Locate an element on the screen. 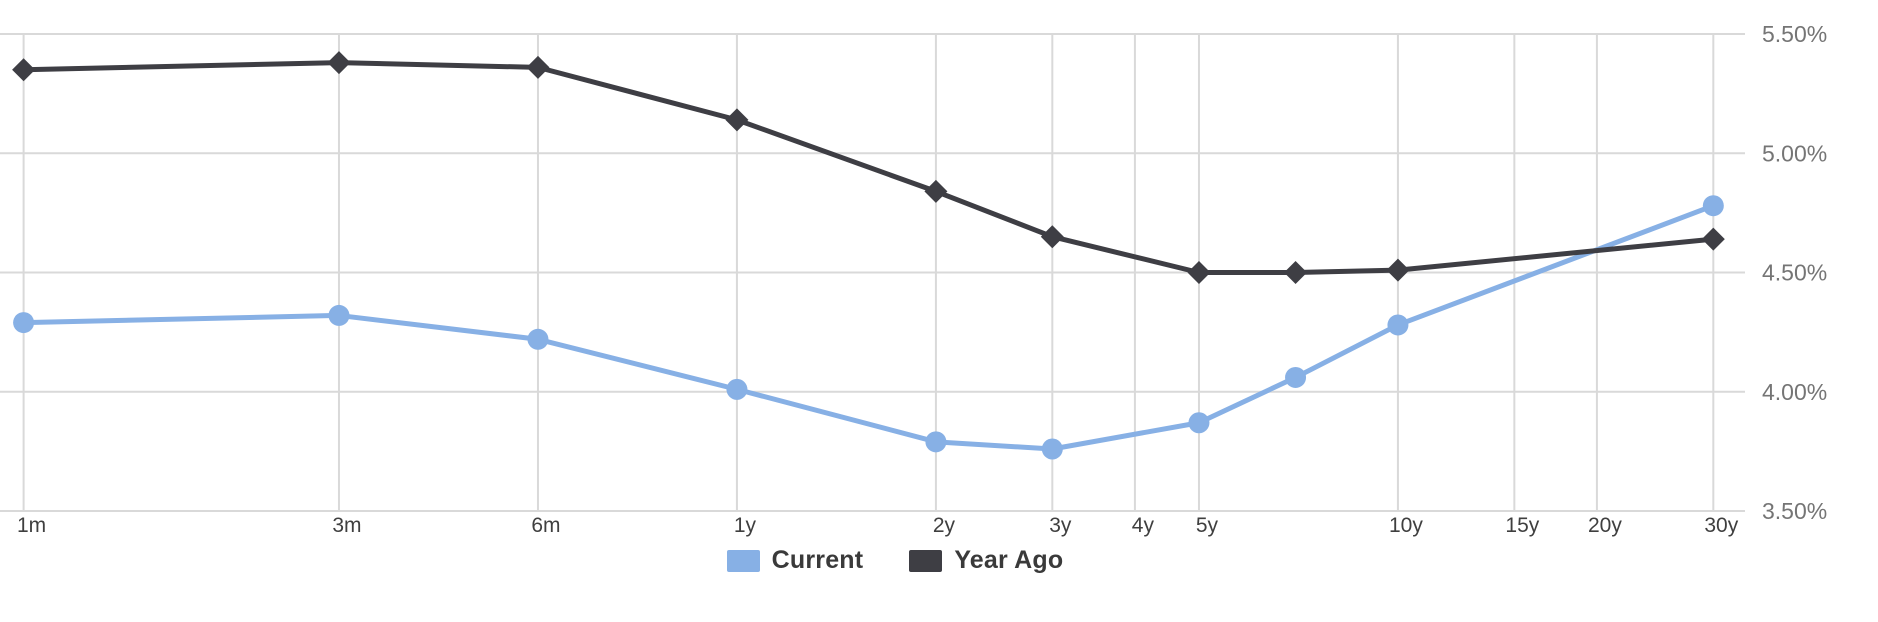 Image resolution: width=1878 pixels, height=622 pixels. x-tick-label: 1m is located at coordinates (31, 525).